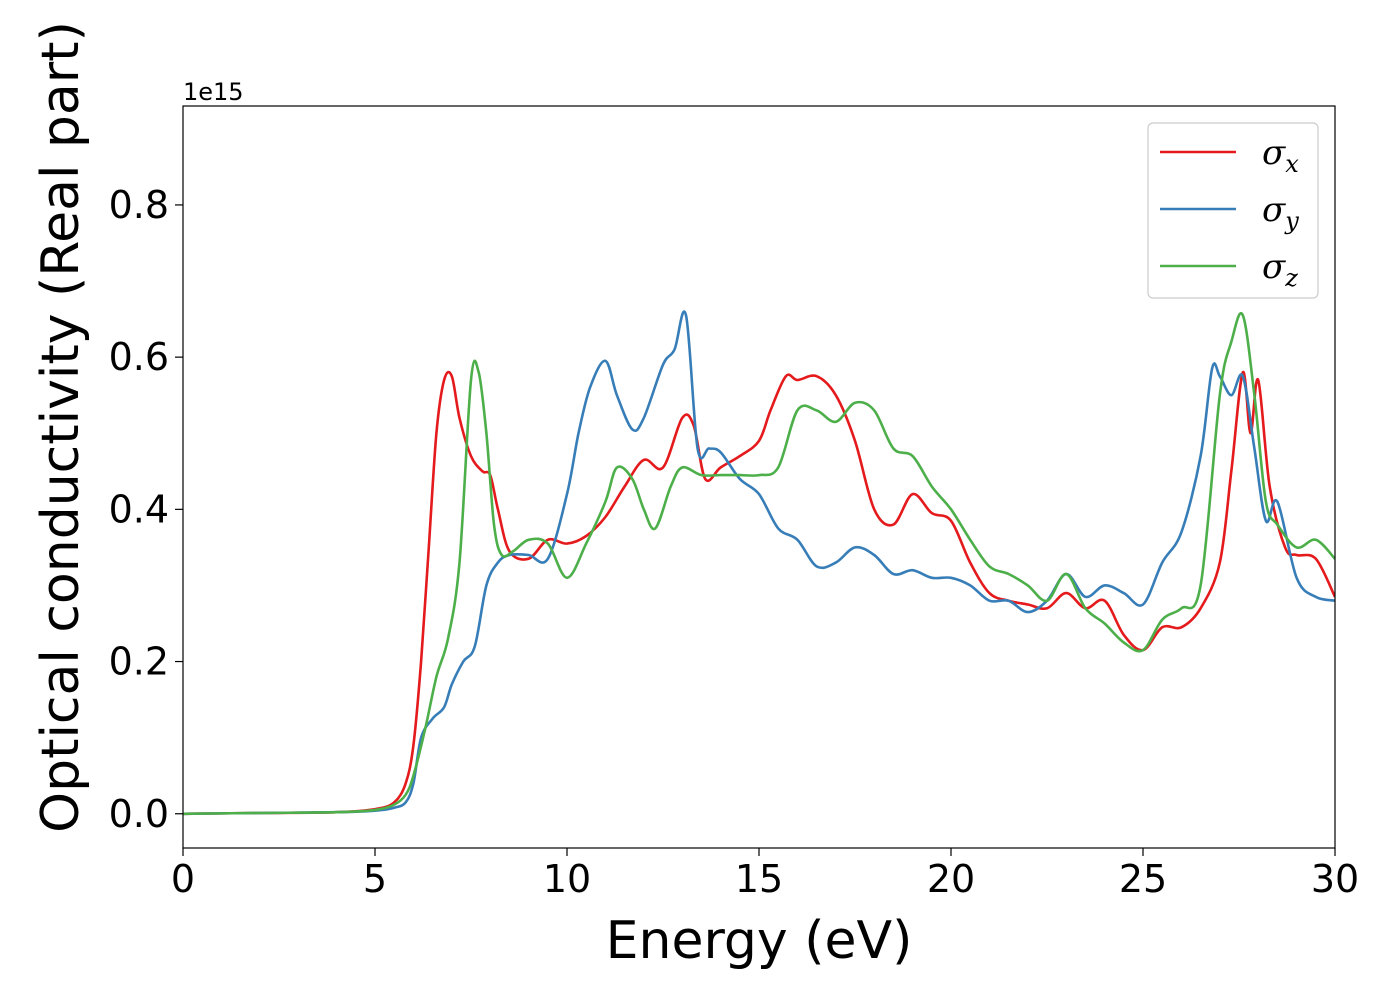 This screenshot has width=1400, height=1000. Describe the element at coordinates (567, 879) in the screenshot. I see `x-tick-label: 10` at that location.